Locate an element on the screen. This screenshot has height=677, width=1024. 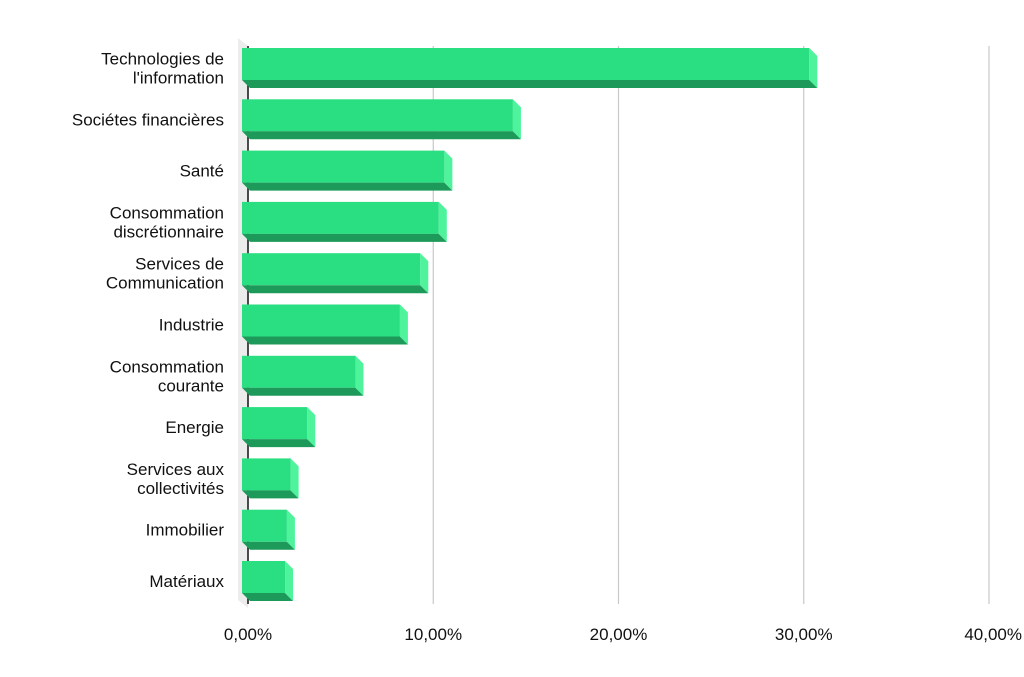
category-label: Consommation discrétionnaire is located at coordinates (167, 222).